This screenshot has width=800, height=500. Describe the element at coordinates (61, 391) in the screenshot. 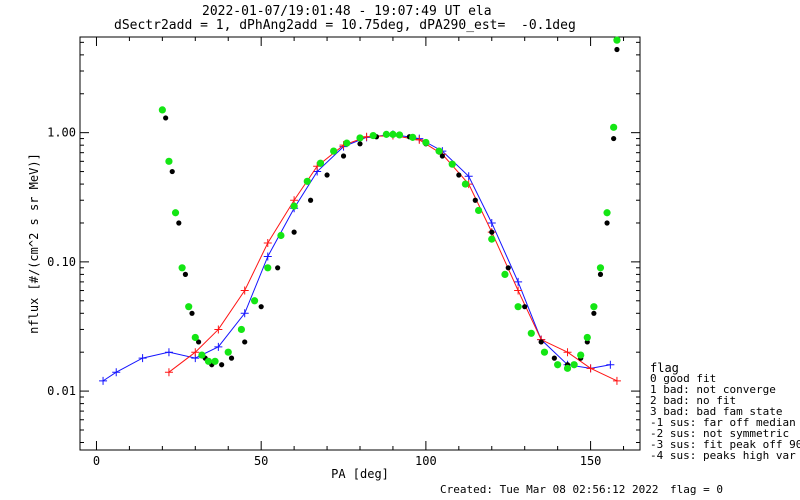

I see `y-tick-label: 0.01` at that location.